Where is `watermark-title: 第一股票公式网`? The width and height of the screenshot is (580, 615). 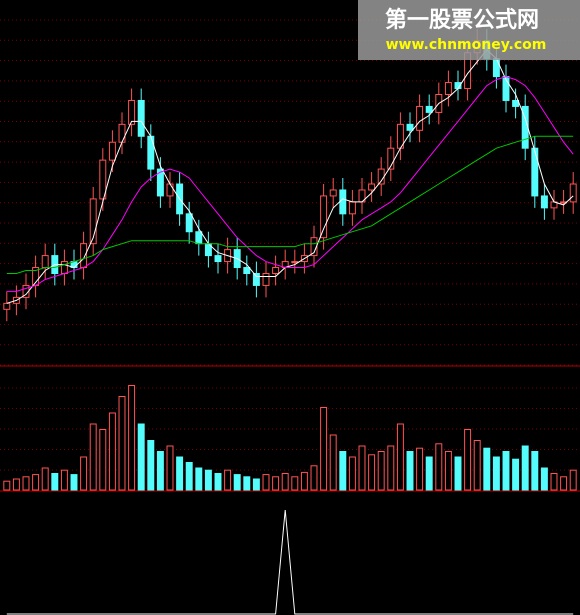
watermark-title: 第一股票公式网 is located at coordinates (462, 20).